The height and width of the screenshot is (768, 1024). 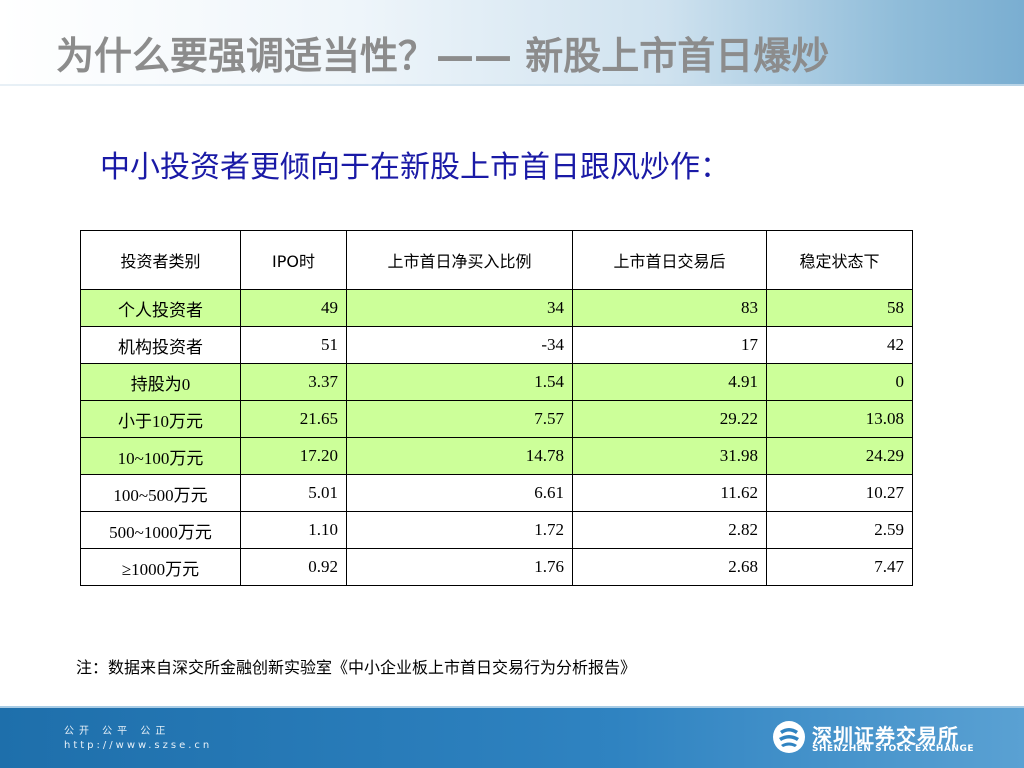 I want to click on cell-category: 机构投资者, so click(x=160, y=345).